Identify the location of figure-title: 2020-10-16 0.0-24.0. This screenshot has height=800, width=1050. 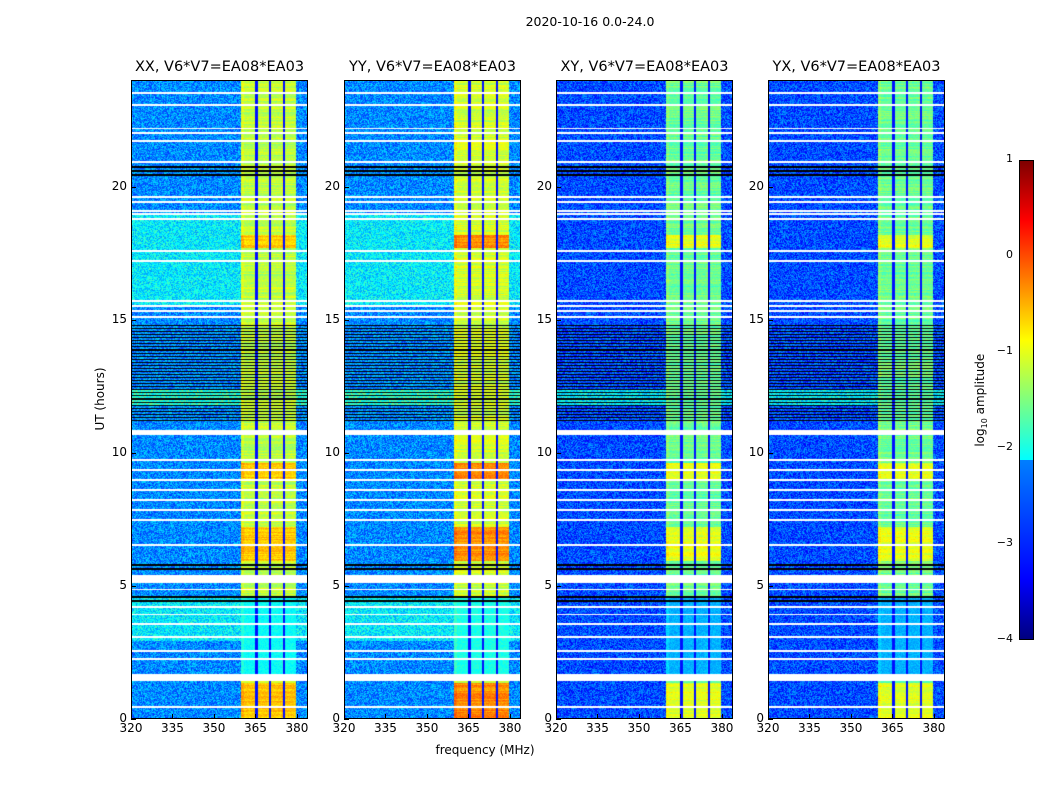
(590, 21).